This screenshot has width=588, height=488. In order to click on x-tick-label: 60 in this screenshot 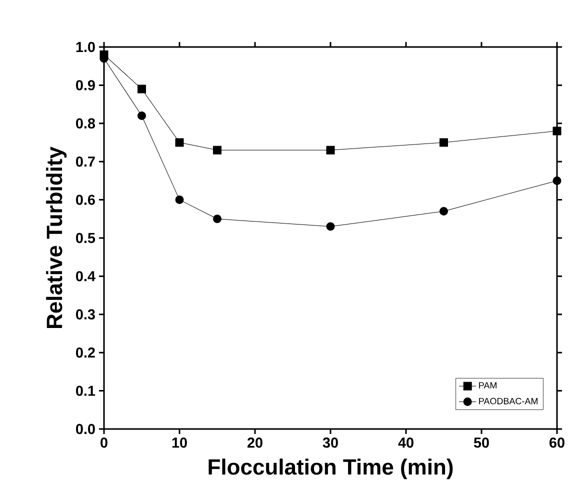, I will do `click(557, 443)`.